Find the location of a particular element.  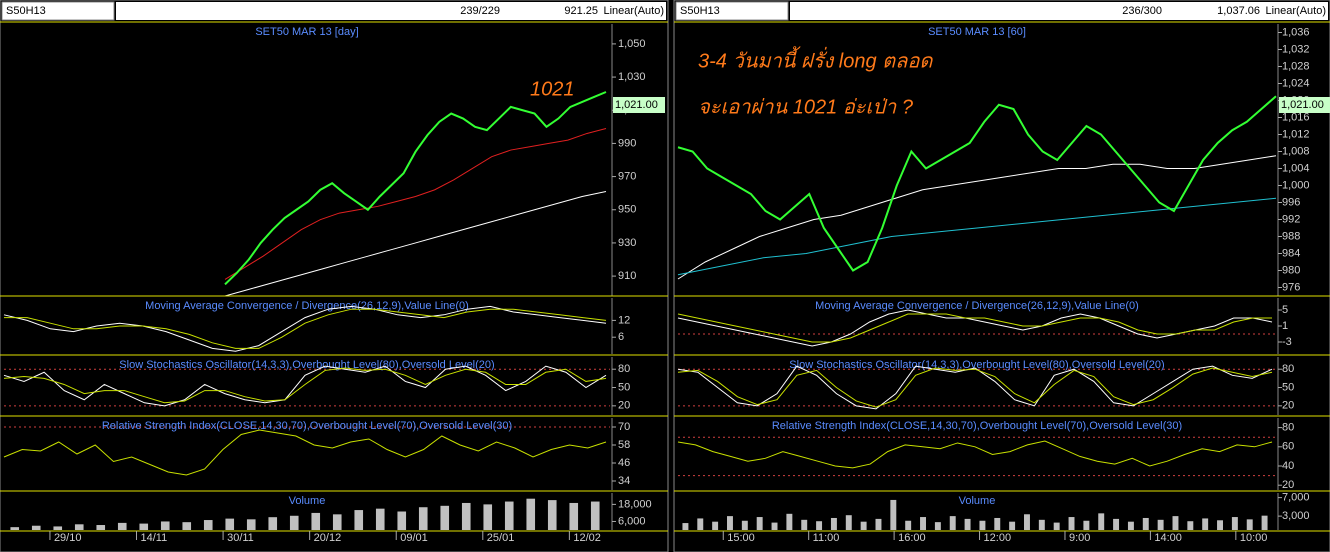

x-tick-label: 25/01 is located at coordinates (501, 538).